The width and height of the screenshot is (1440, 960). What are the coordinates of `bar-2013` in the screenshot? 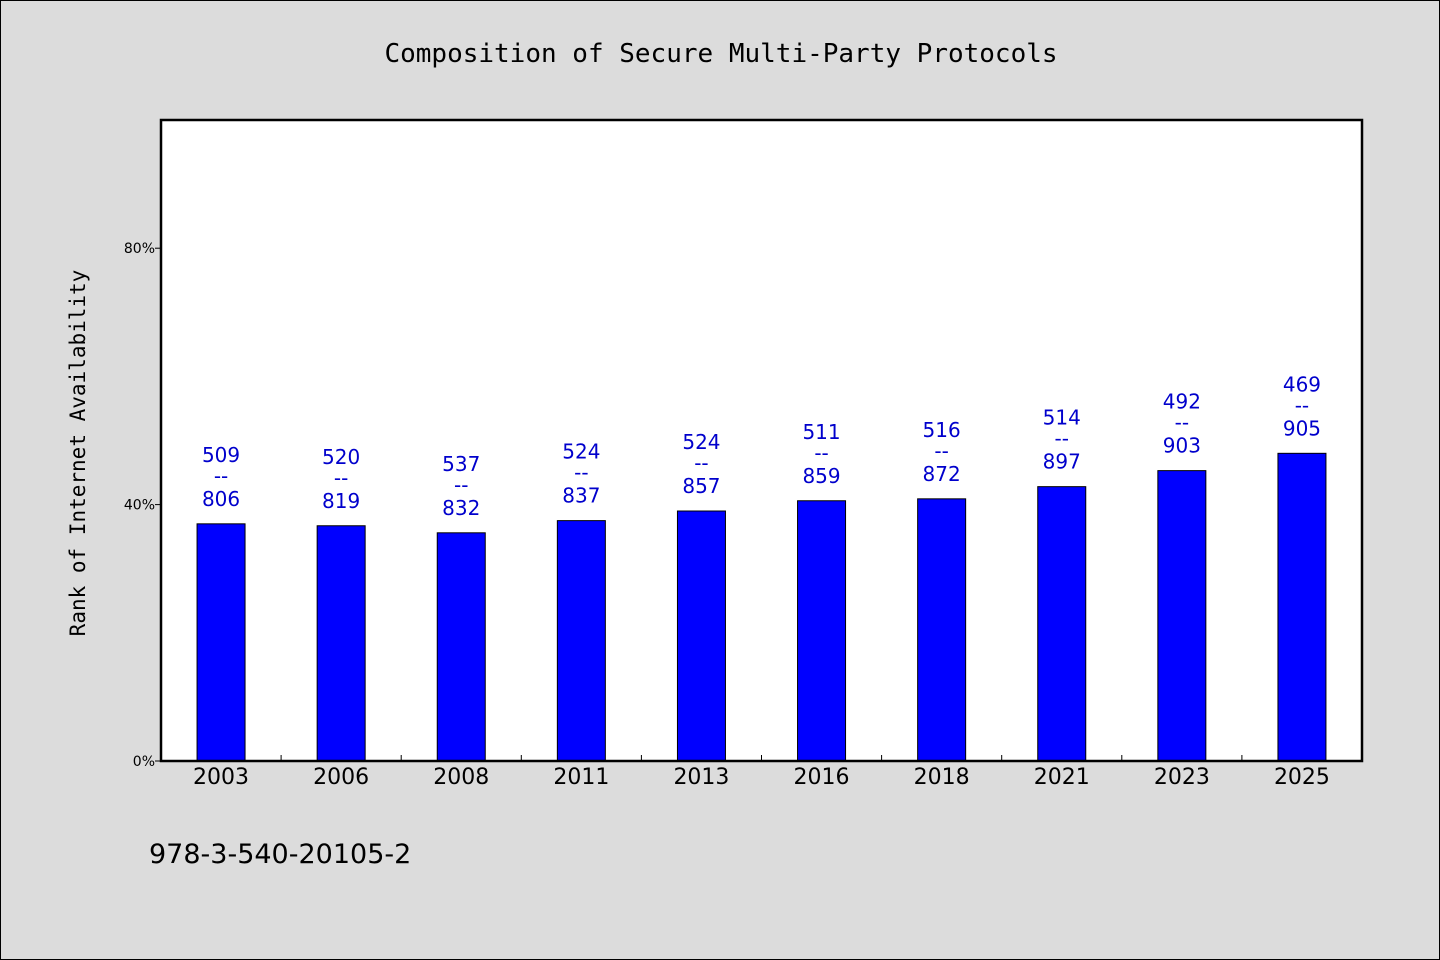 It's located at (701, 636).